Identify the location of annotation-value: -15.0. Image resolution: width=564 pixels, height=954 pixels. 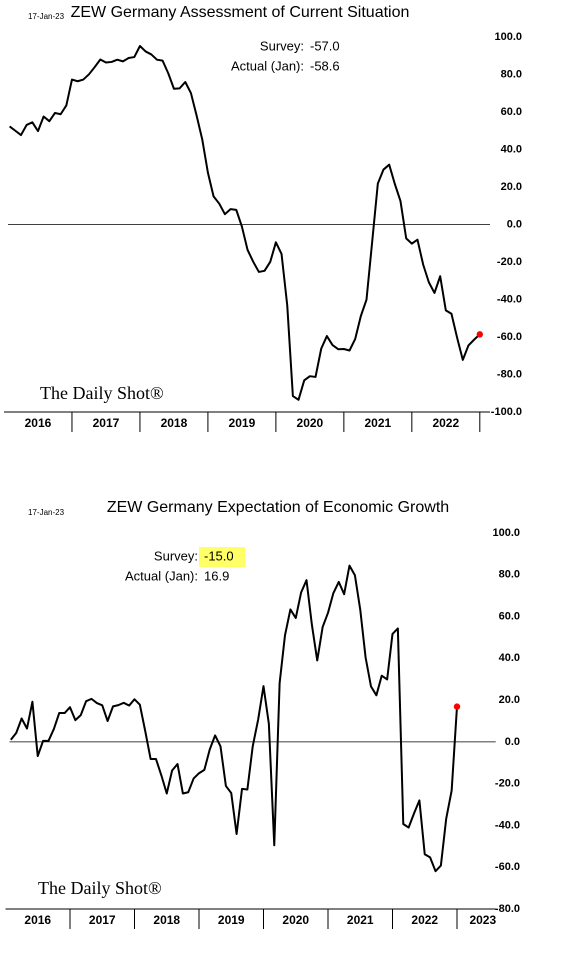
(219, 555).